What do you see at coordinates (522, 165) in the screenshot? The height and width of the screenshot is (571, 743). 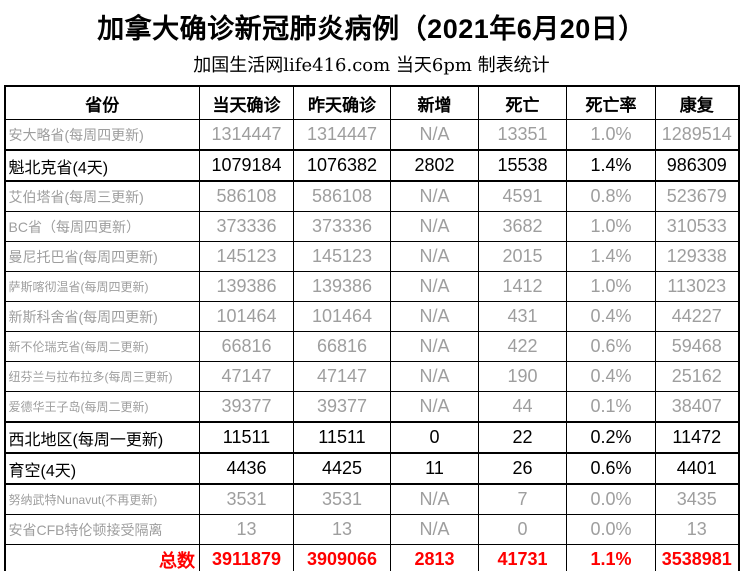 I see `deaths-cell: 15538` at bounding box center [522, 165].